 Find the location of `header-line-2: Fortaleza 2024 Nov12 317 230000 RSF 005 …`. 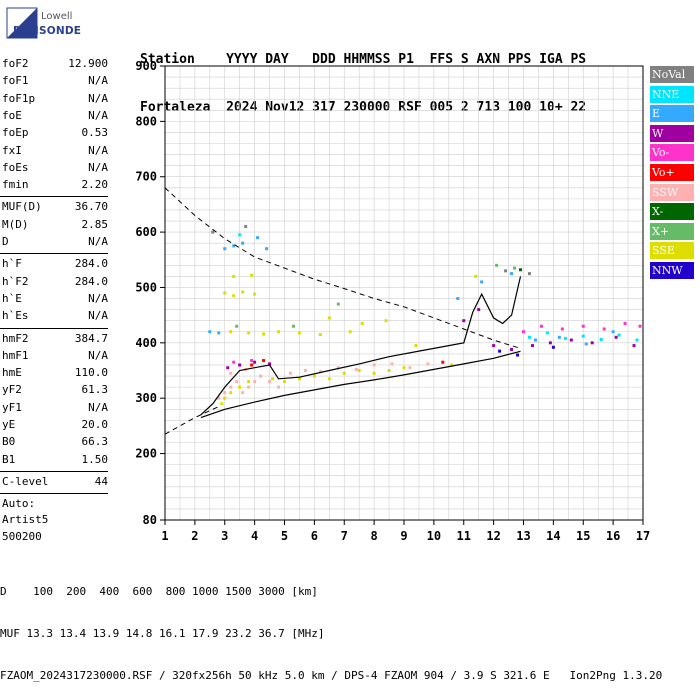

header-line-2: Fortaleza 2024 Nov12 317 230000 RSF 005 … is located at coordinates (363, 107).